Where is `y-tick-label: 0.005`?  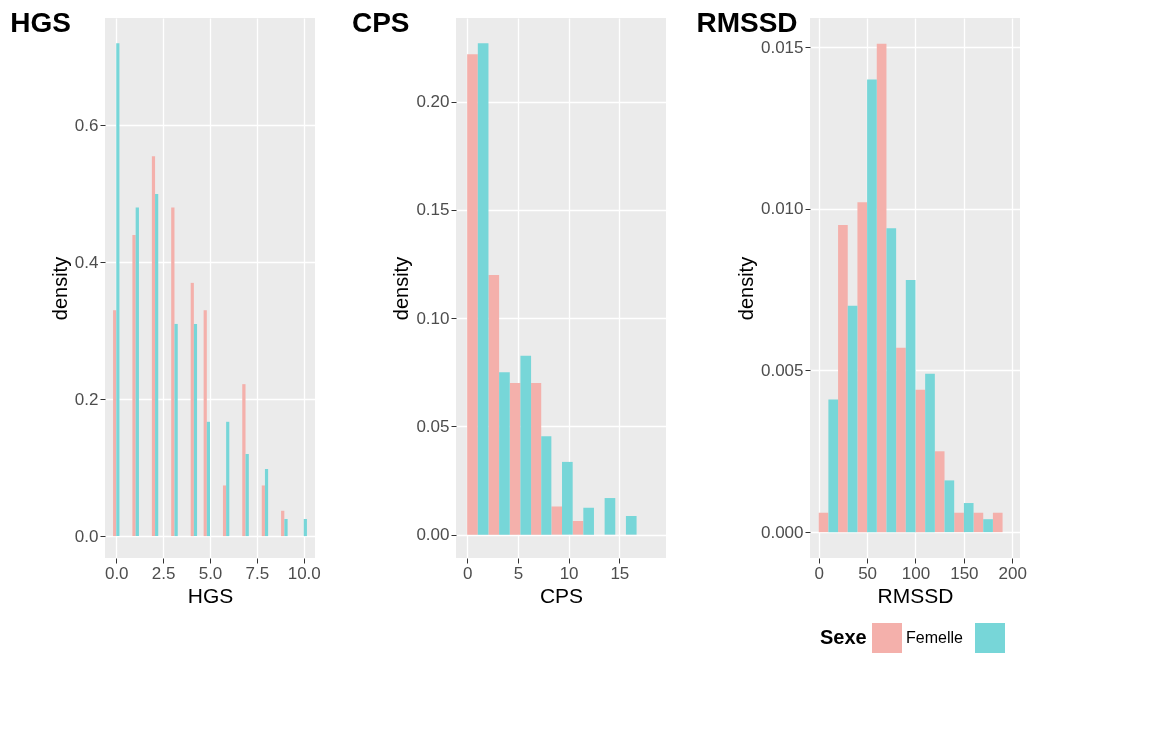 y-tick-label: 0.005 is located at coordinates (782, 370).